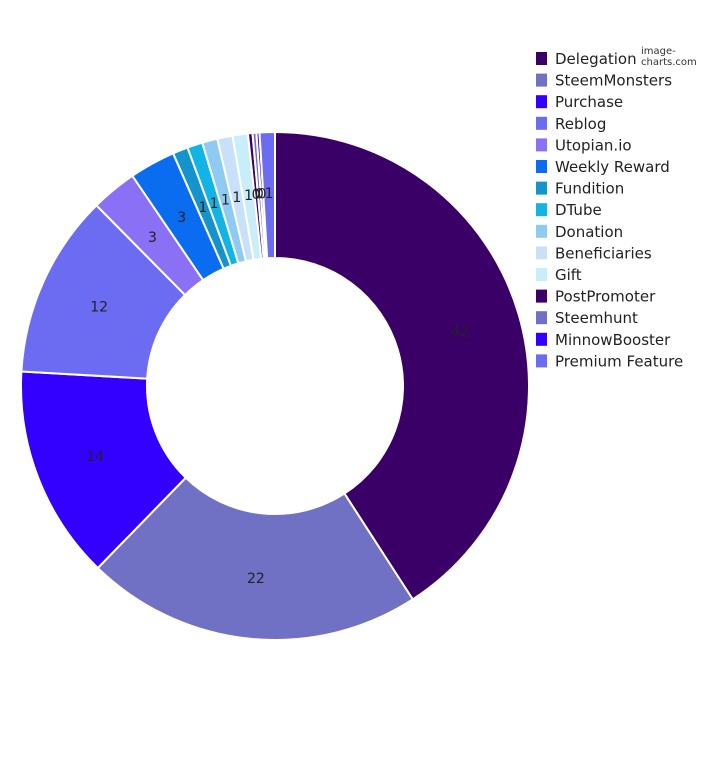 The image size is (720, 780). What do you see at coordinates (541, 145) in the screenshot?
I see `legend-swatch-utopian-io` at bounding box center [541, 145].